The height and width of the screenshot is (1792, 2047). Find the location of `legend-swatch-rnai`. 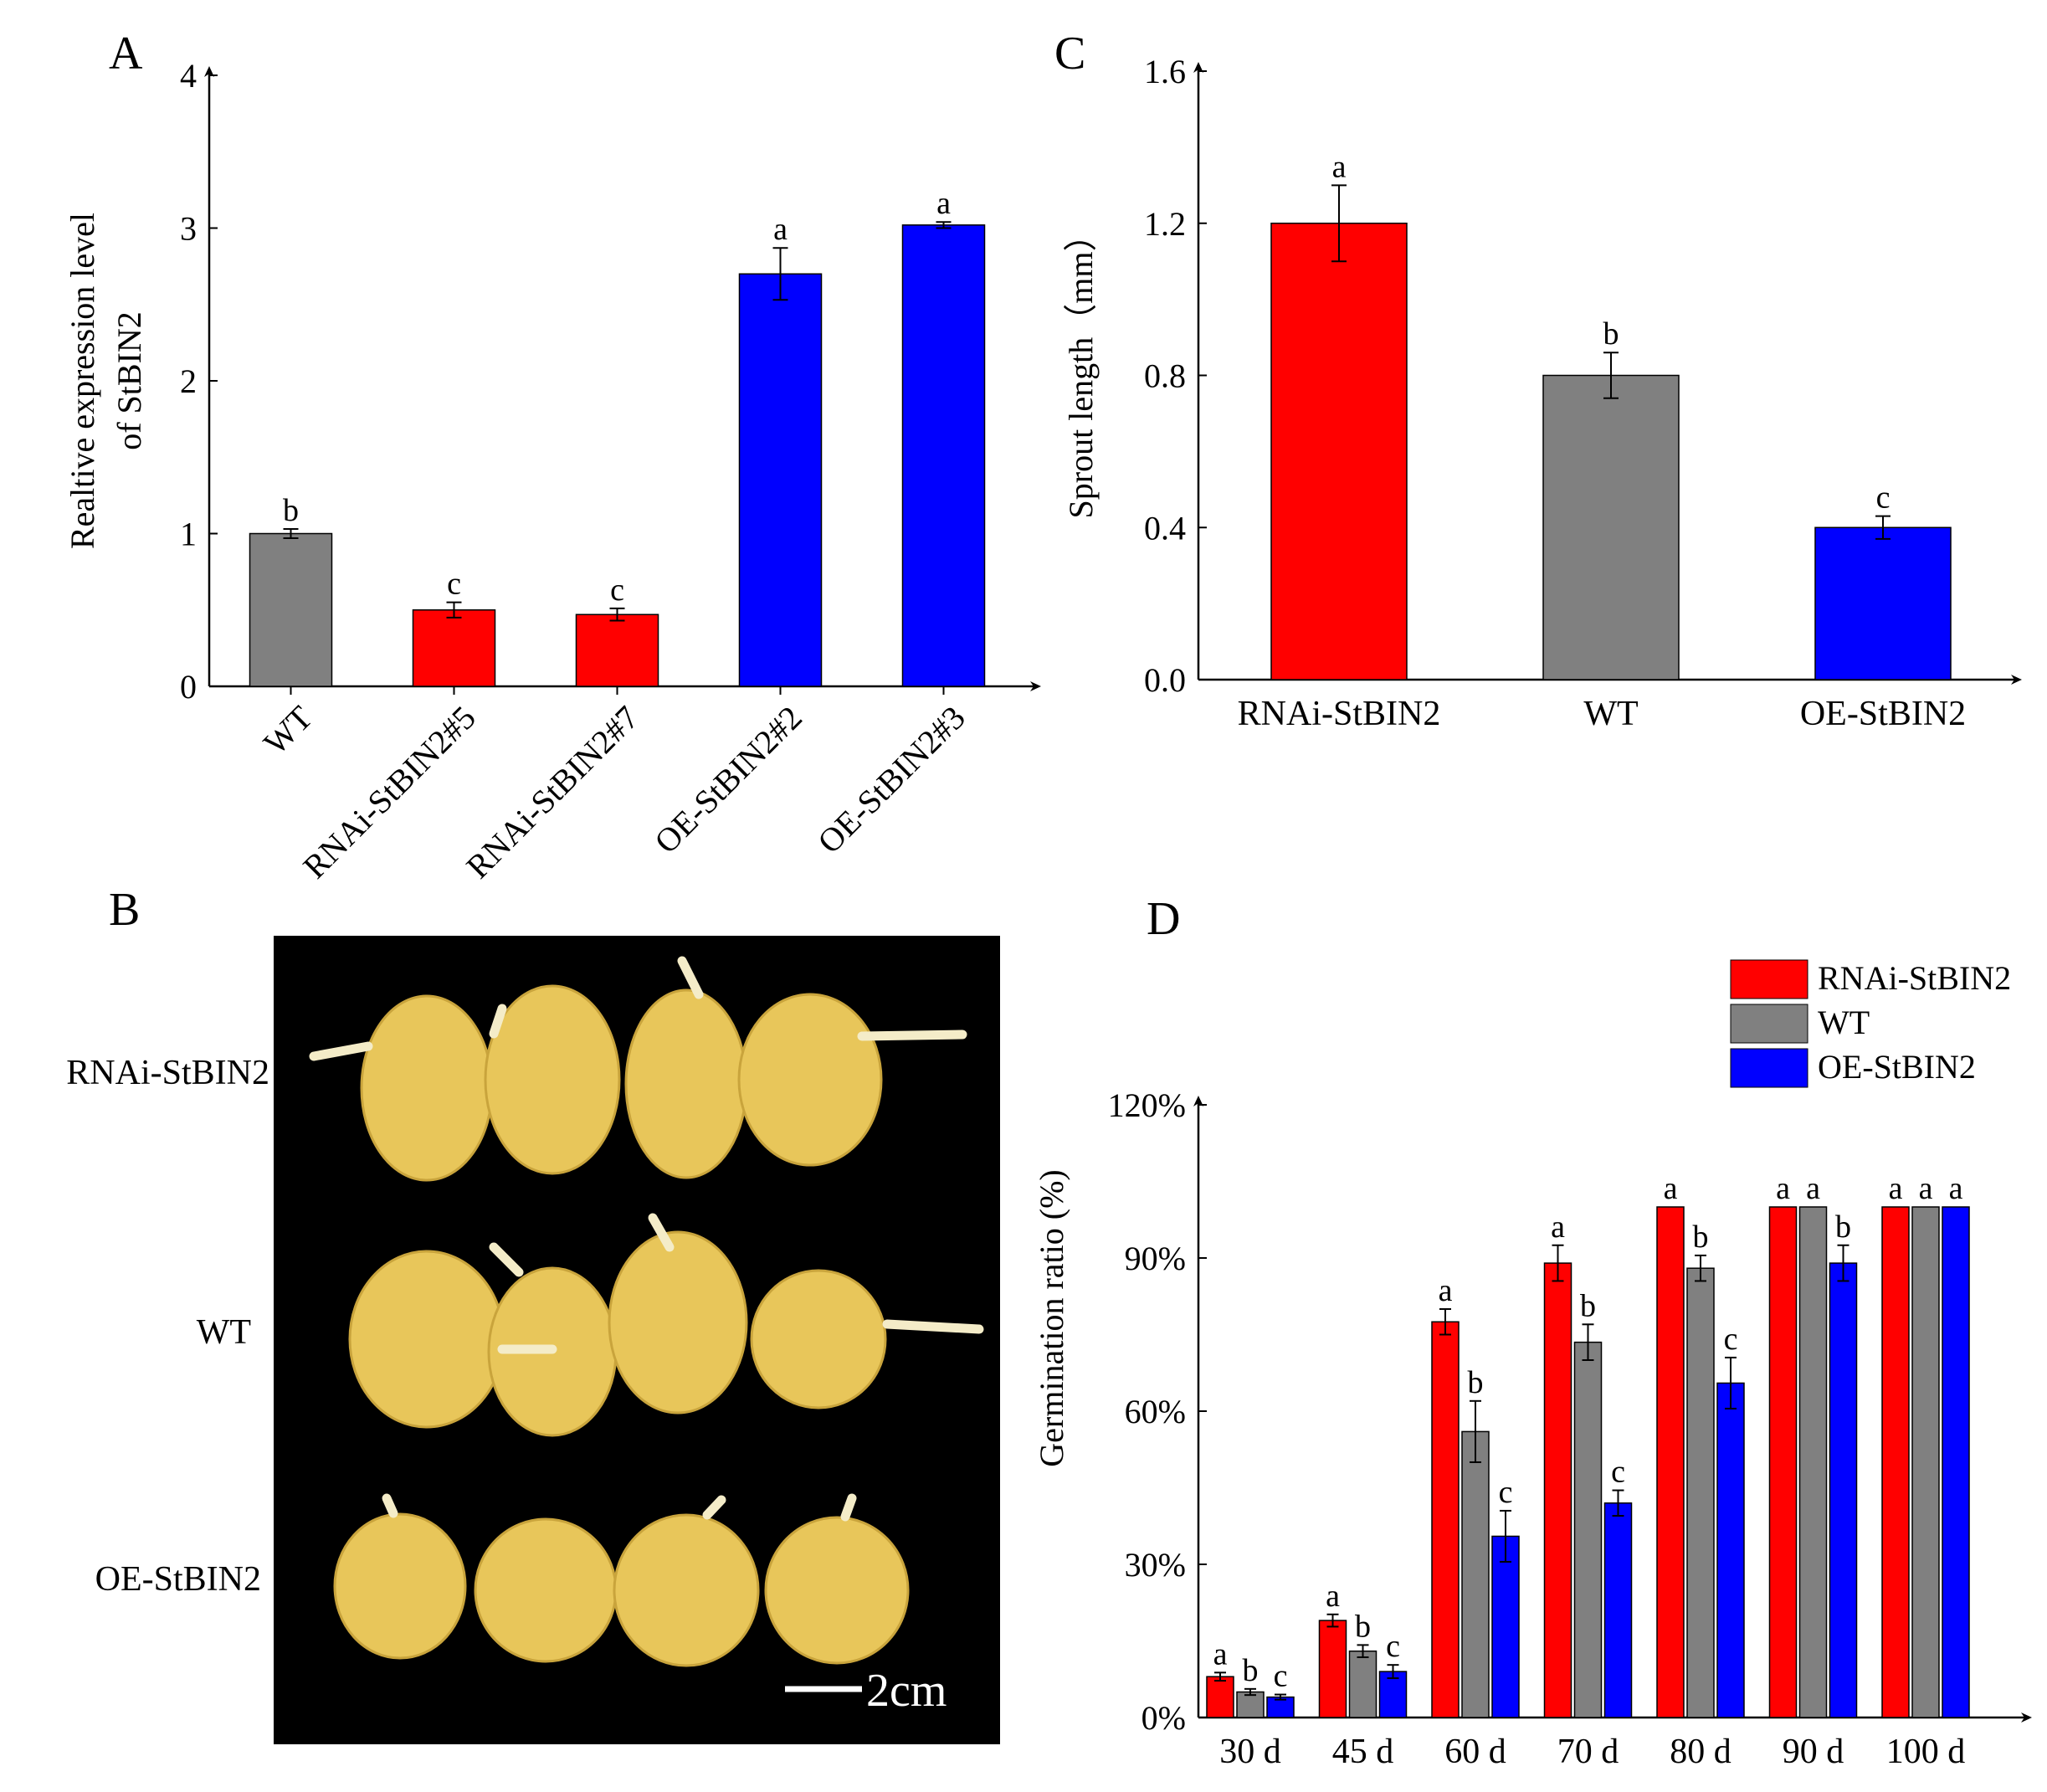

legend-swatch-rnai is located at coordinates (1769, 979).